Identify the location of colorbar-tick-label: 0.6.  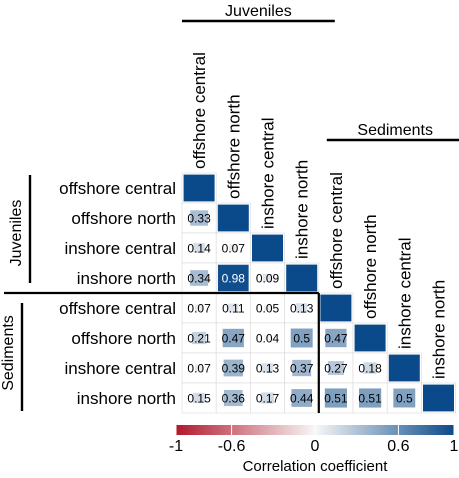
(398, 446).